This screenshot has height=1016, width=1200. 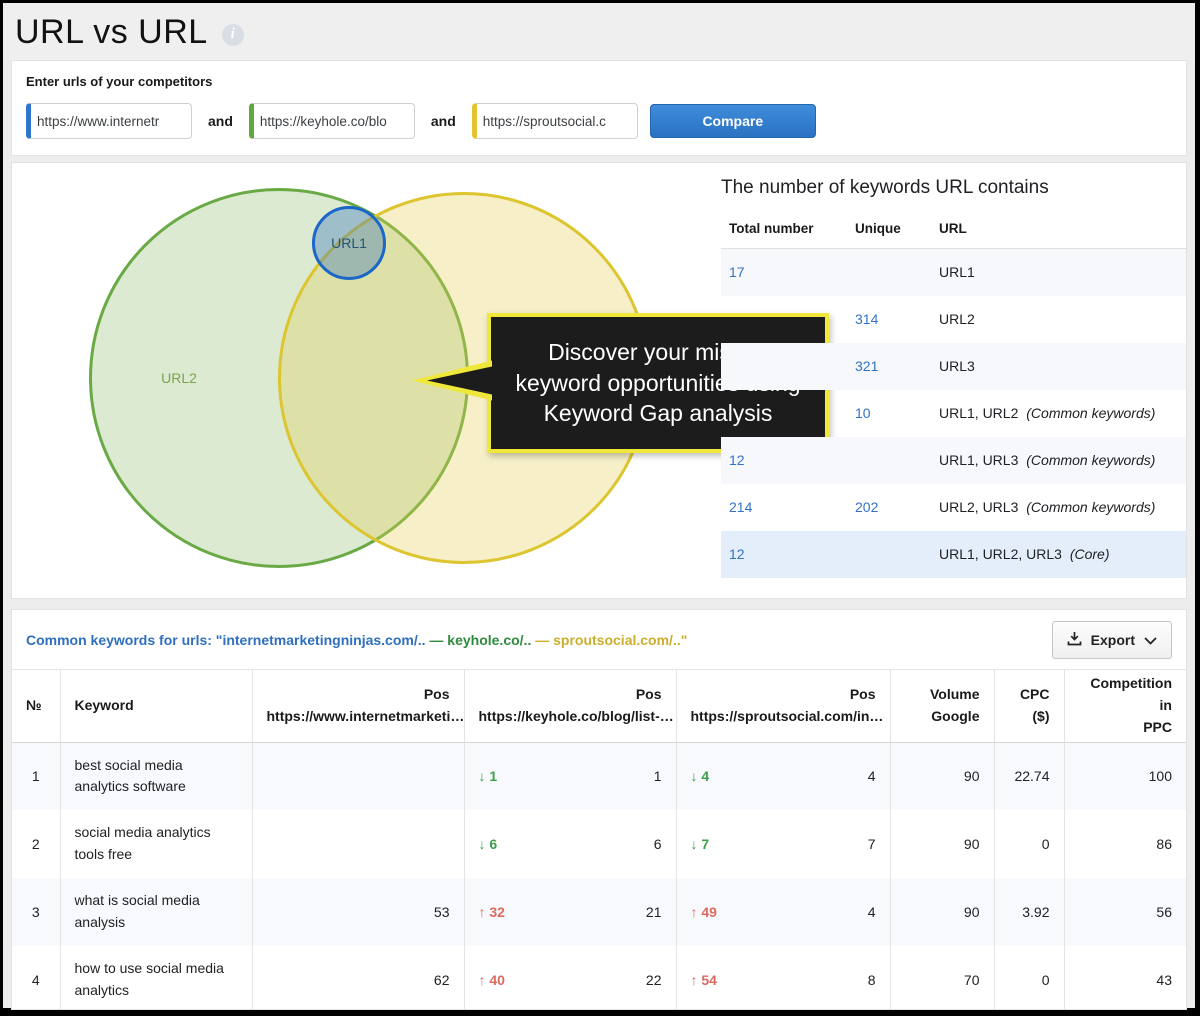 I want to click on url-set-note: (Core), so click(x=1089, y=554).